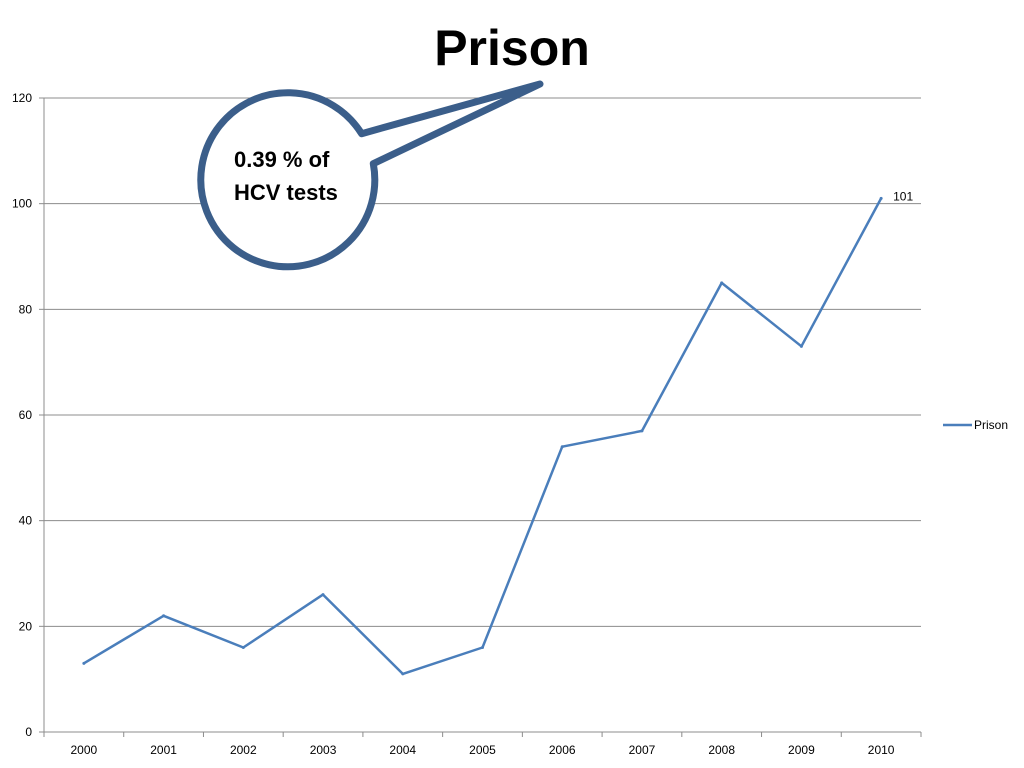  I want to click on y-tick-label: 80, so click(26, 309).